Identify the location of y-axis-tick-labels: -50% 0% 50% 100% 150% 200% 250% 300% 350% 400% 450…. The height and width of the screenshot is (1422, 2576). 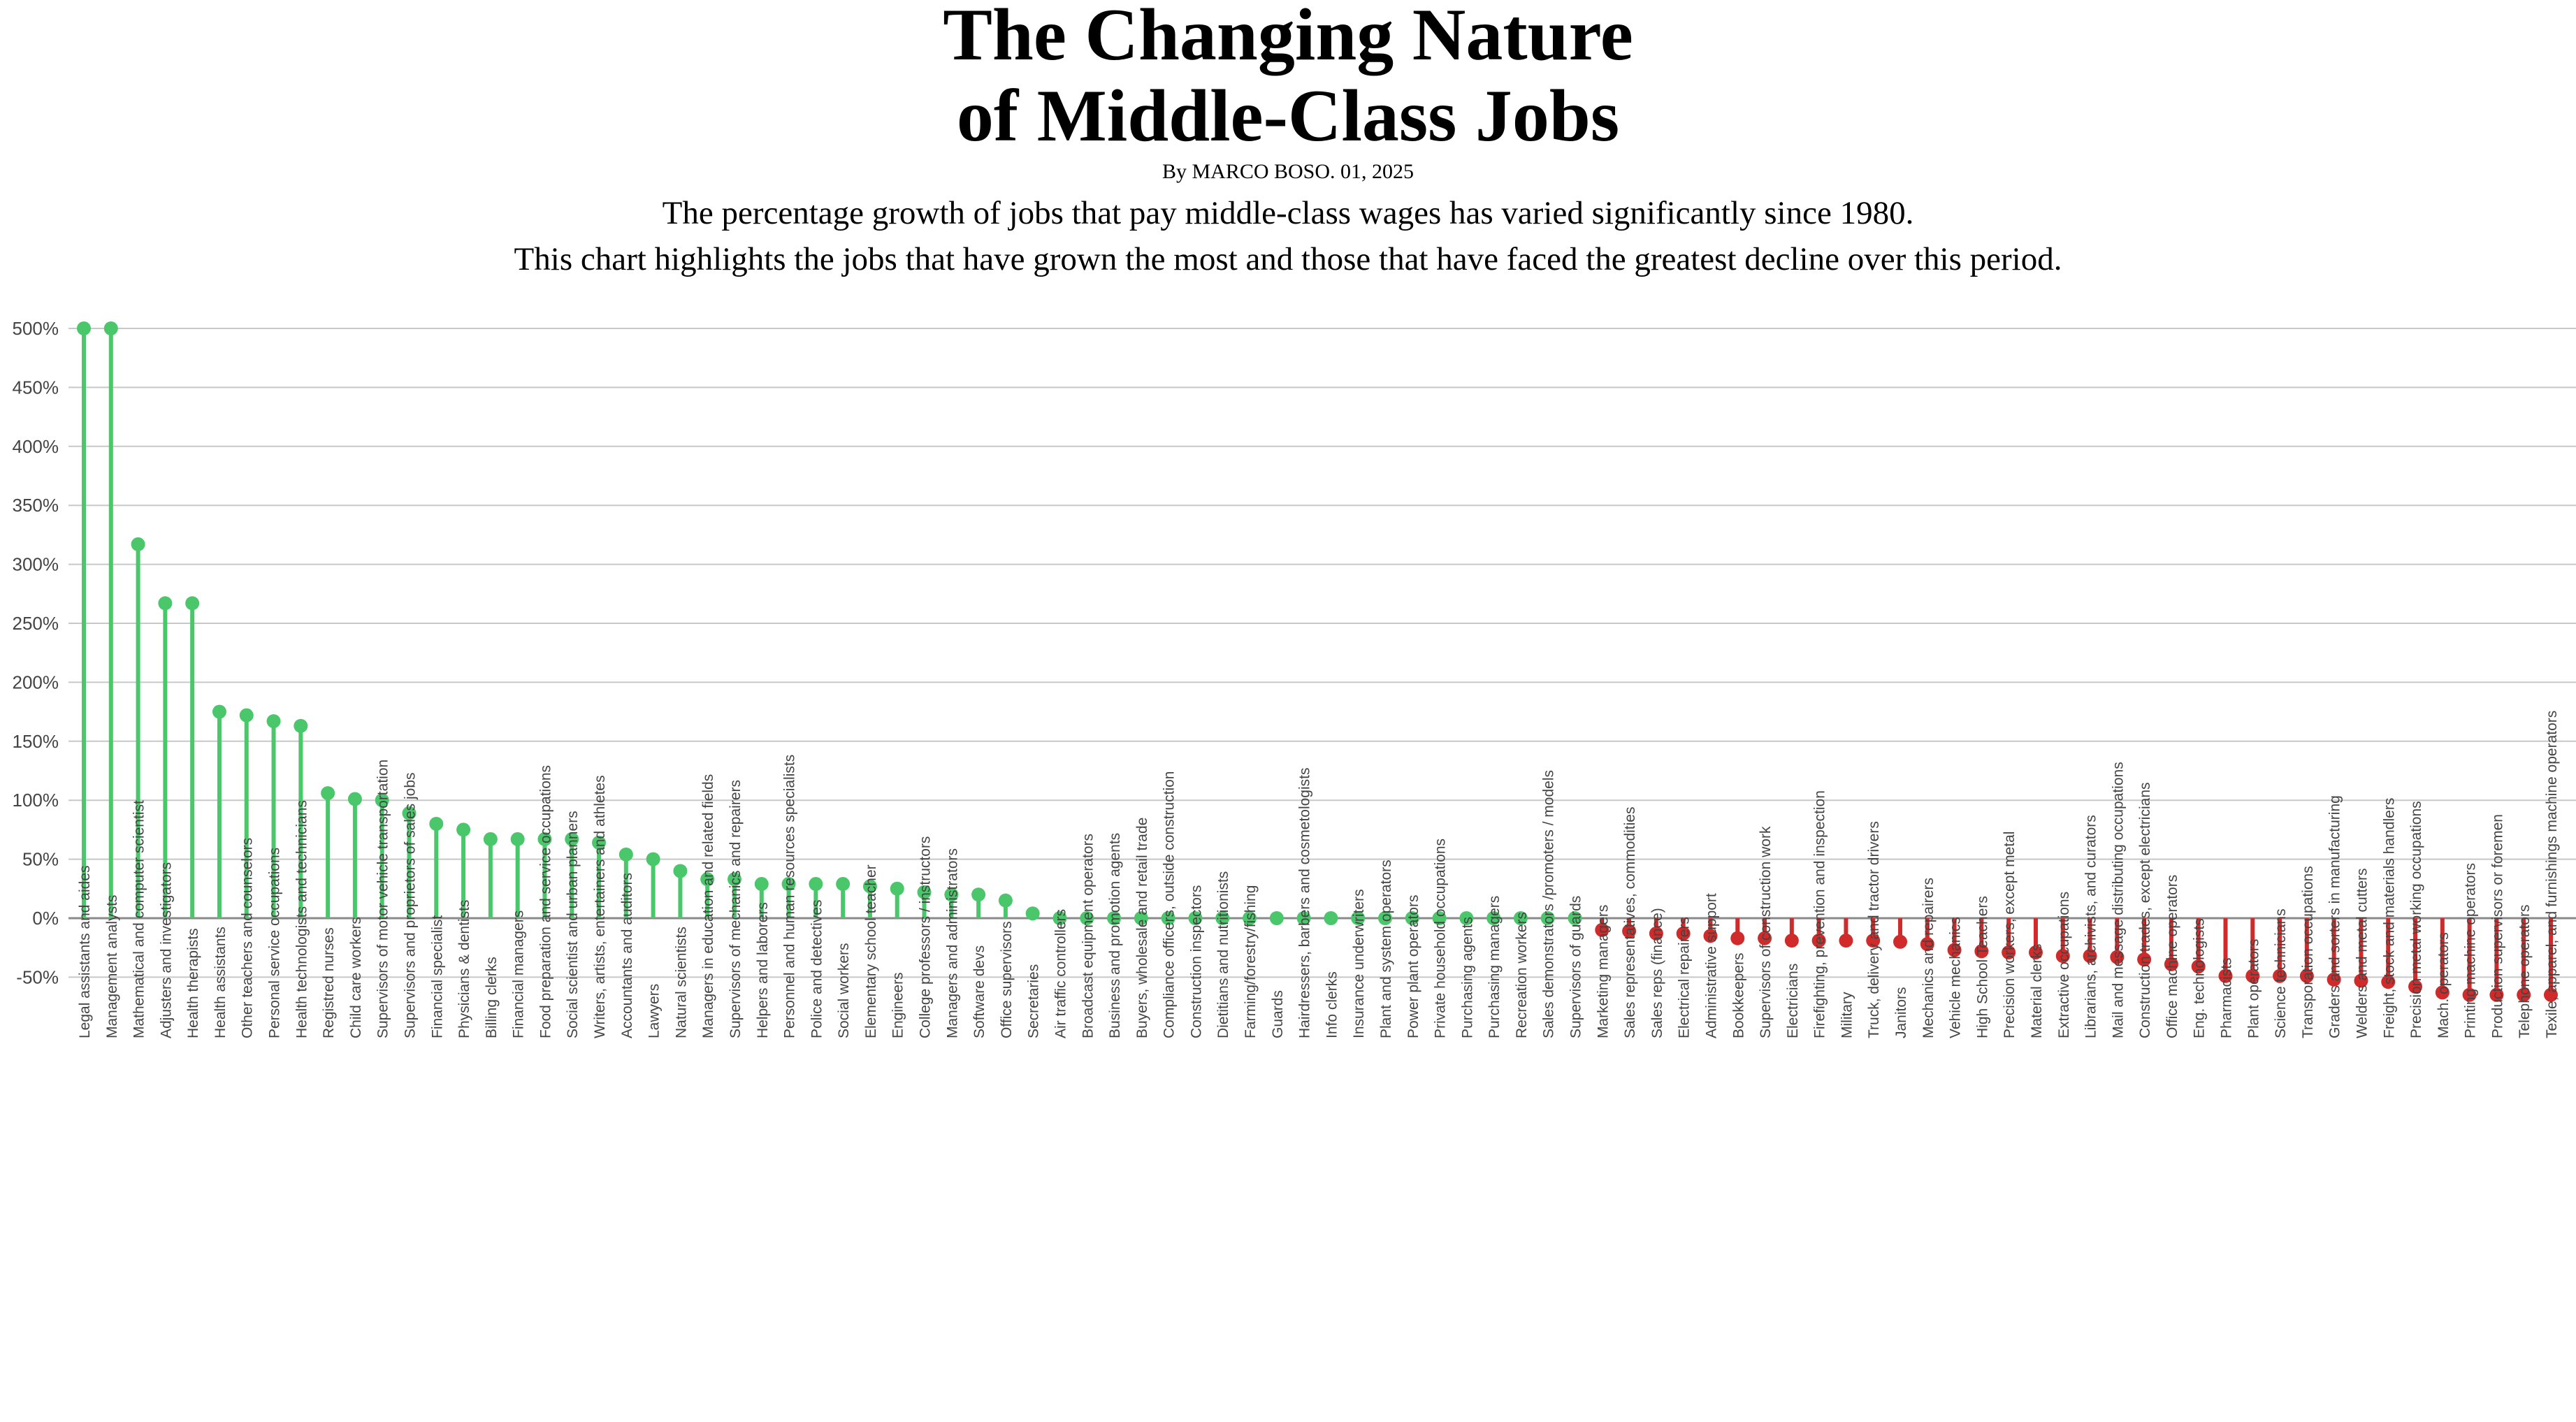
(36, 653).